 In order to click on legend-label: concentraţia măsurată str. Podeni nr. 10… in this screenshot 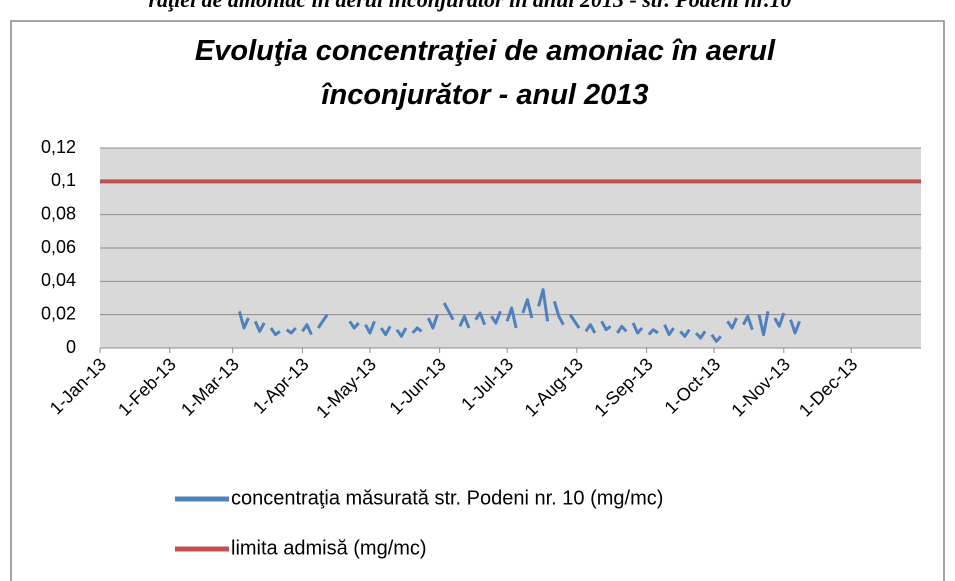, I will do `click(447, 498)`.